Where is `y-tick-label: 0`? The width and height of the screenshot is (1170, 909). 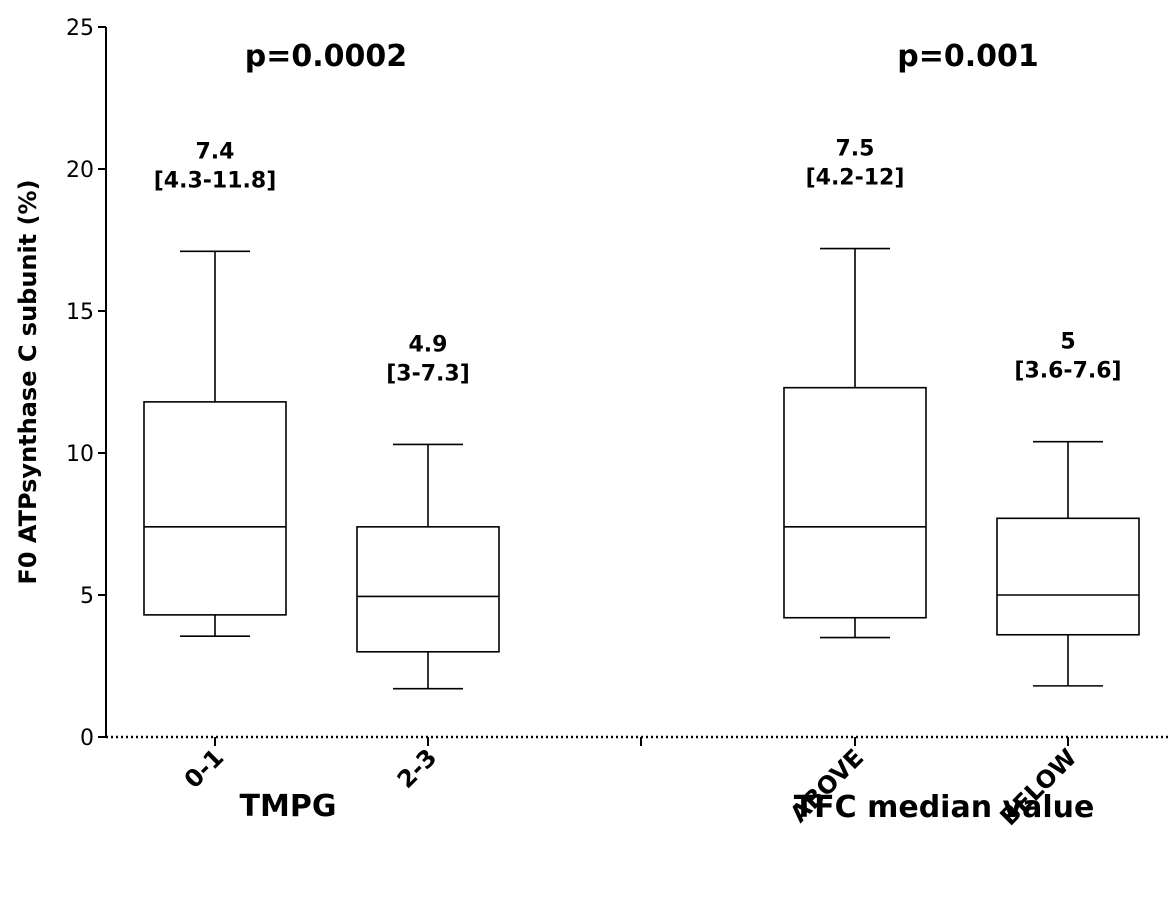 y-tick-label: 0 is located at coordinates (87, 738).